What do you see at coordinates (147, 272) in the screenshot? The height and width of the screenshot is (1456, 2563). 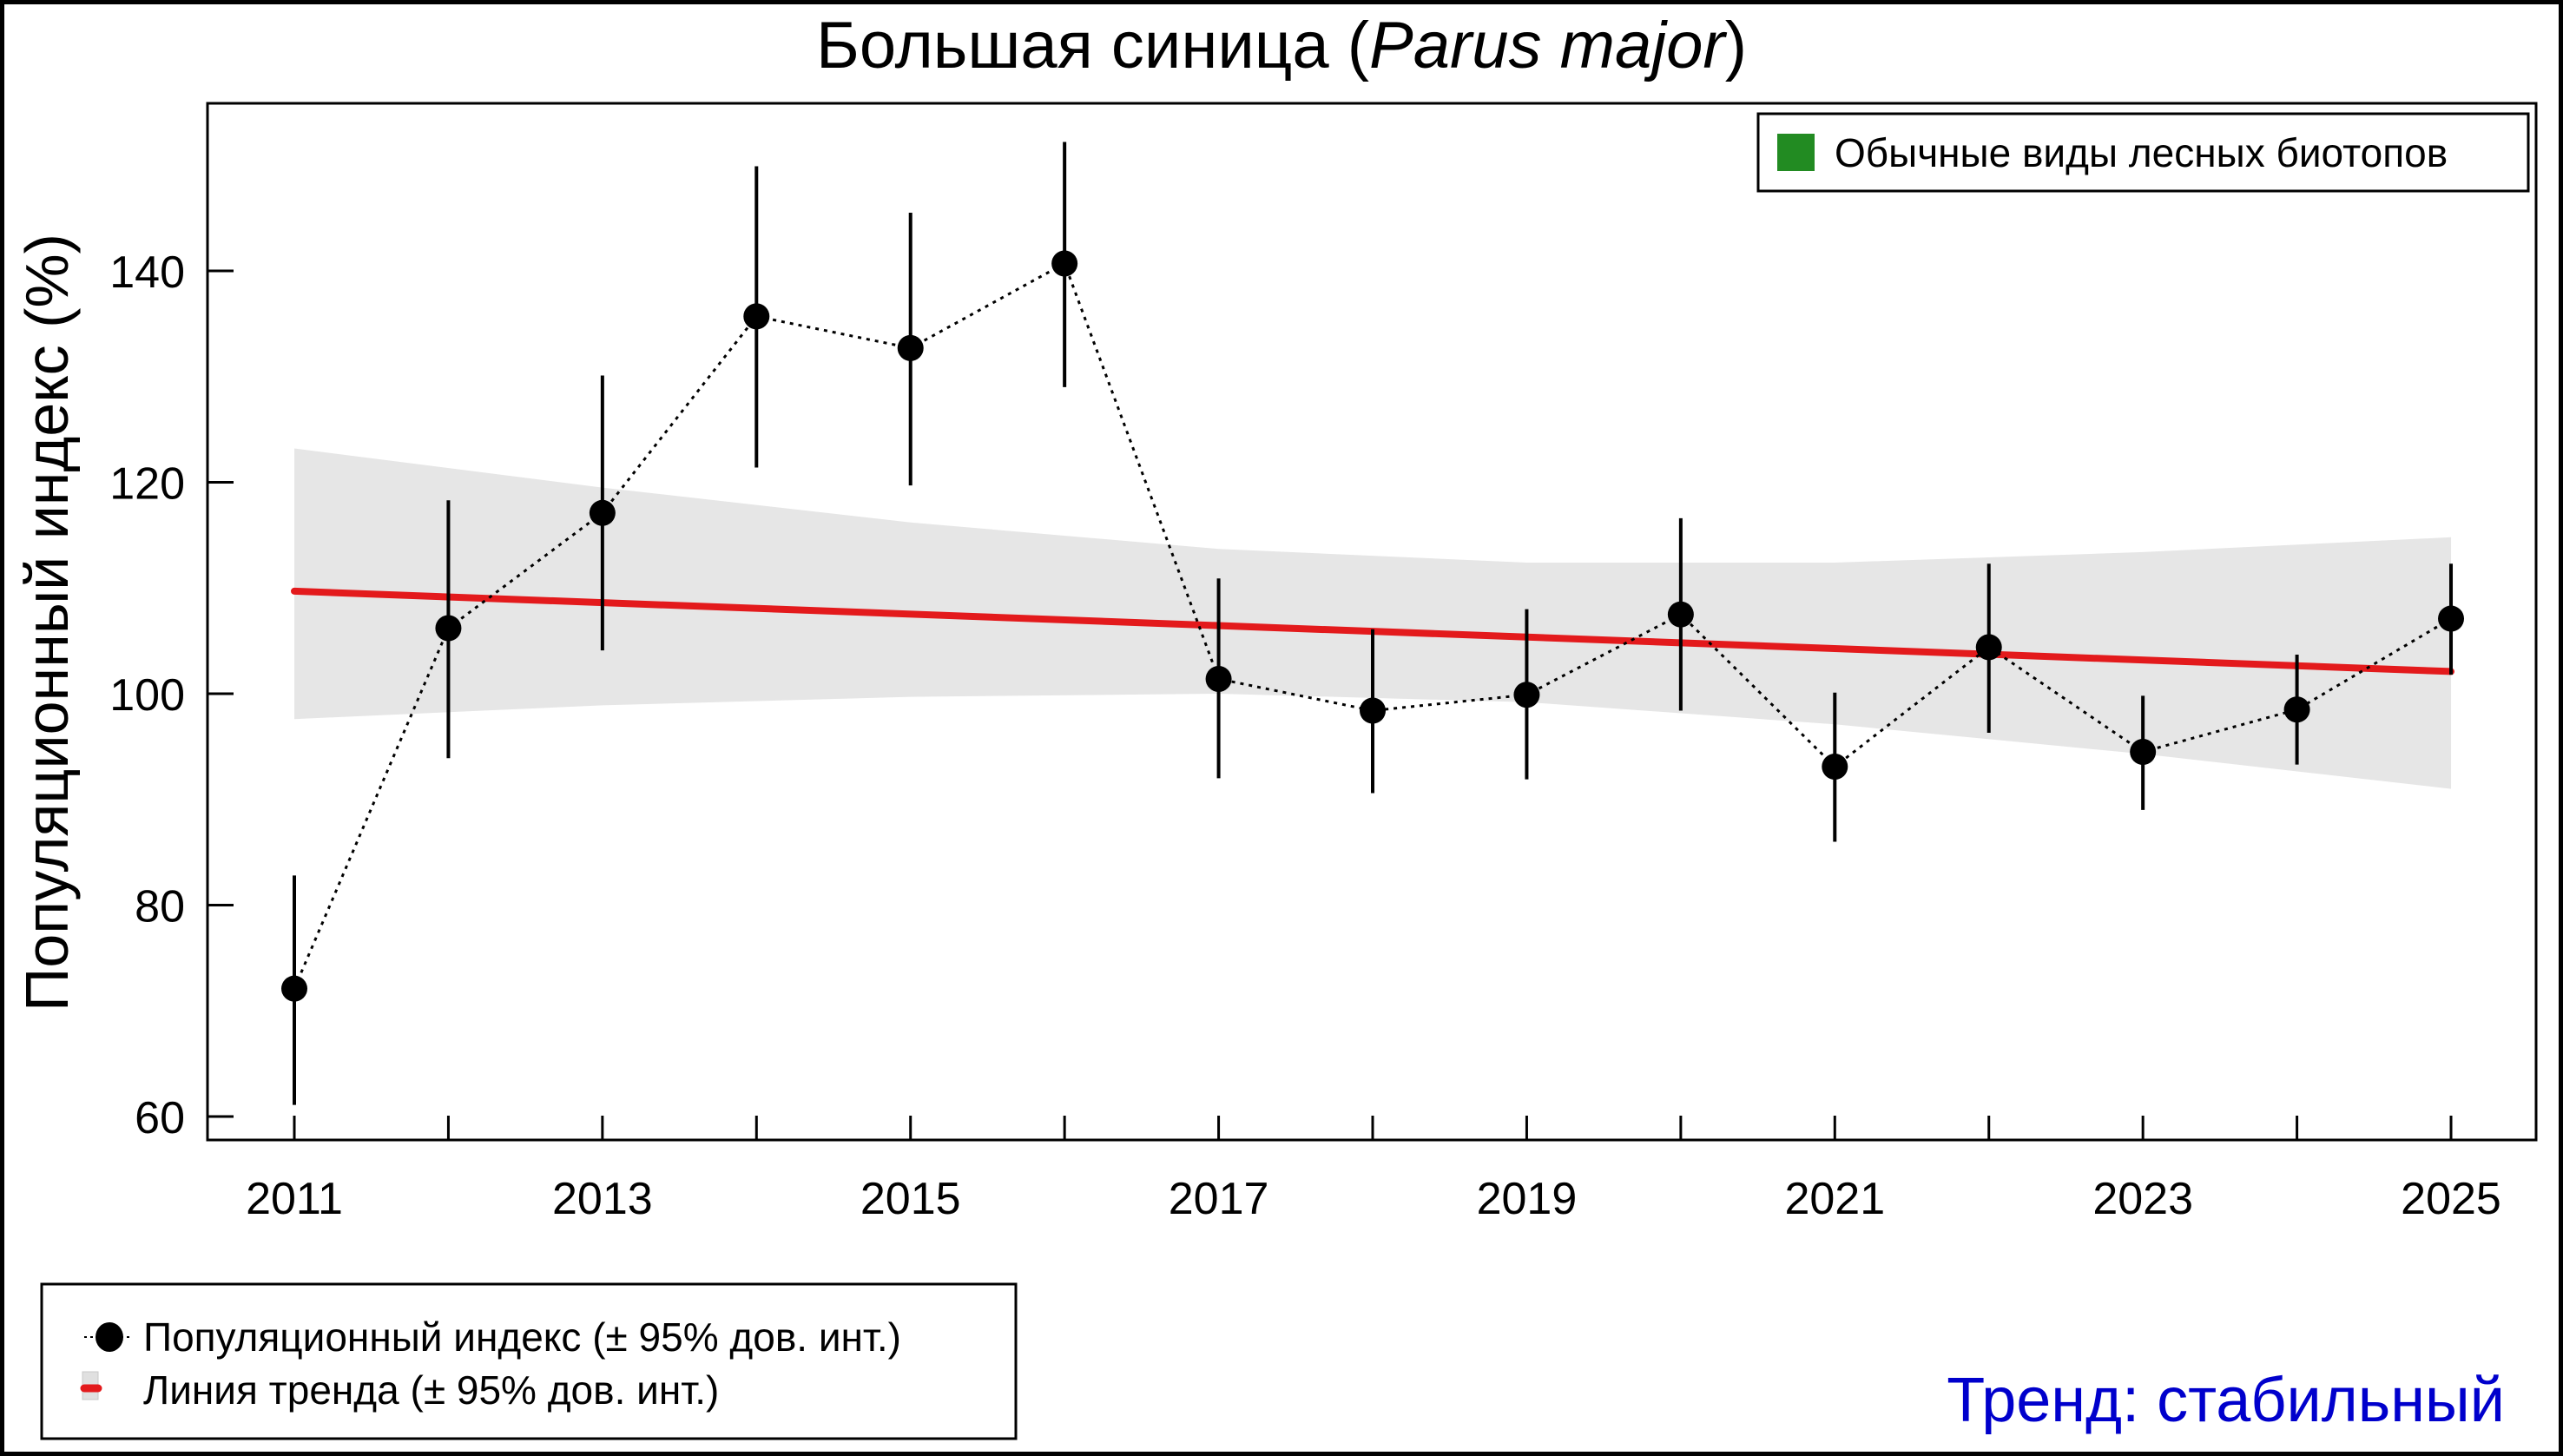 I see `y-tick-label: 140` at bounding box center [147, 272].